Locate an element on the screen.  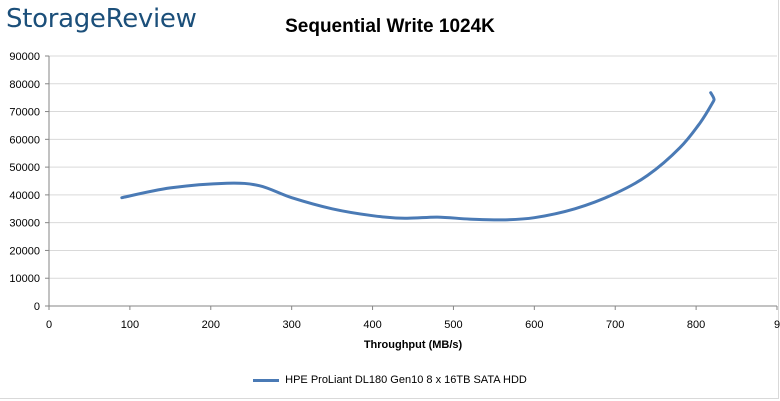
y-tick-label: 0 is located at coordinates (37, 307).